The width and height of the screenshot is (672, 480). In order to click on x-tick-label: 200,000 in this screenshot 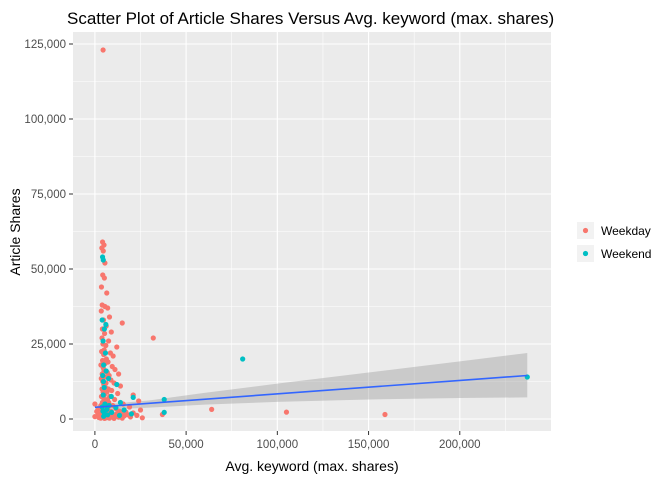, I will do `click(460, 445)`.